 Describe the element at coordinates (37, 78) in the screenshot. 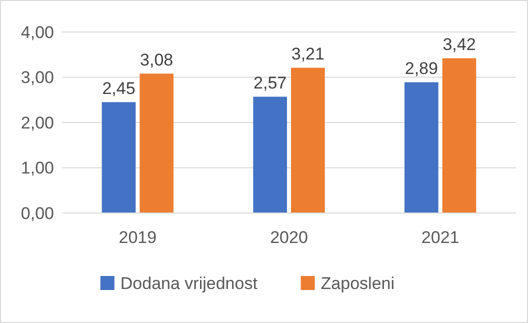

I see `y-tick-label: 3,00` at that location.